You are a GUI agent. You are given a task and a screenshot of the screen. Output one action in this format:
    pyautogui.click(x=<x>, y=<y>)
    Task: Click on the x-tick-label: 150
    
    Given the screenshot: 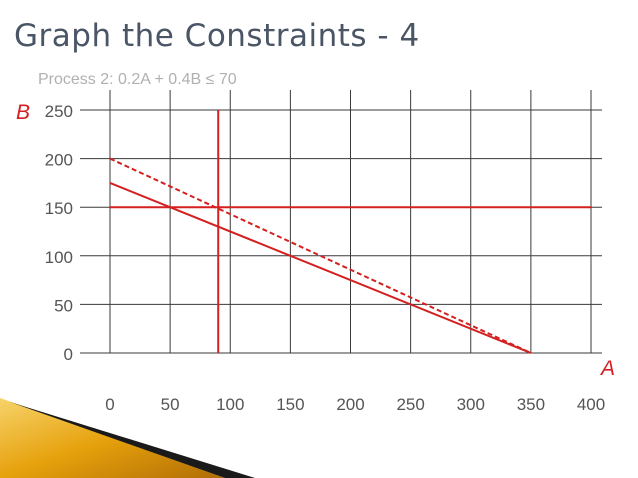 What is the action you would take?
    pyautogui.click(x=290, y=404)
    